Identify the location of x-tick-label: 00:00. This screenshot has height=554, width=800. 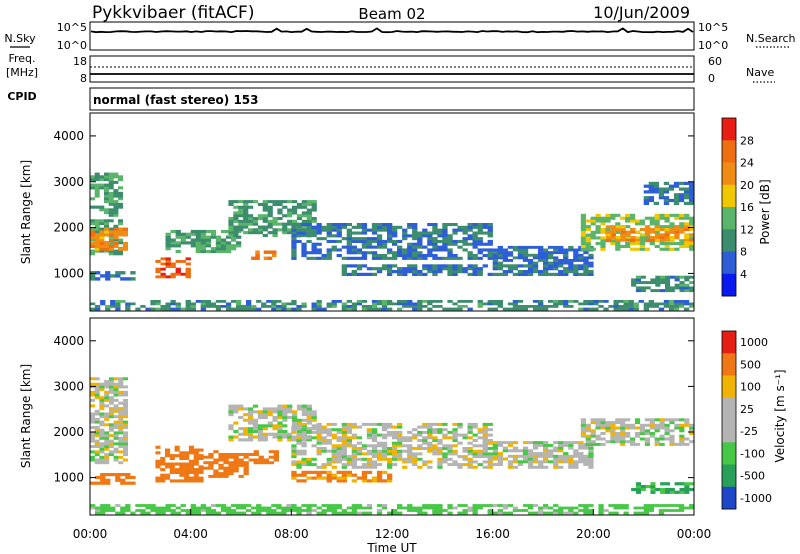
(694, 534).